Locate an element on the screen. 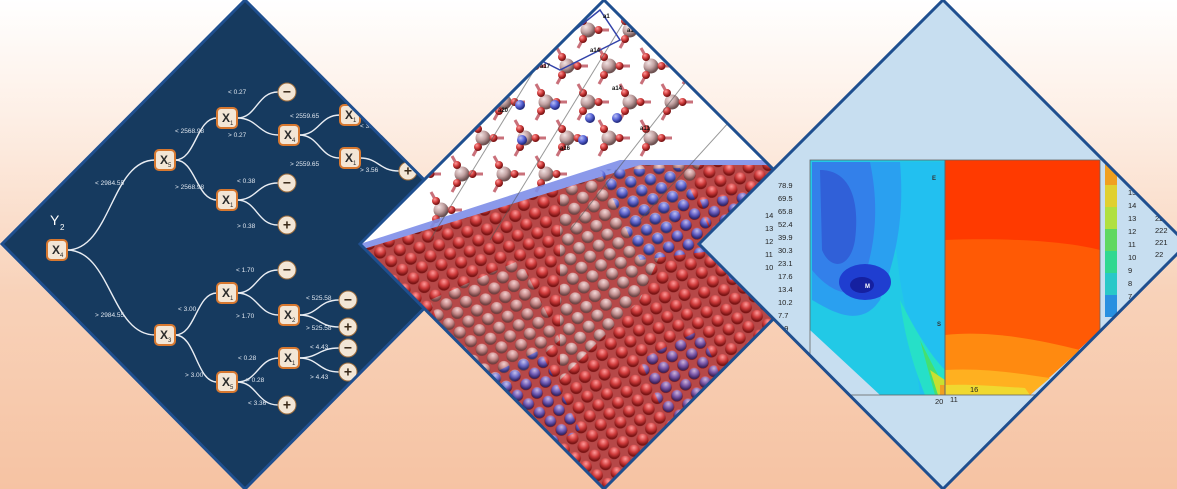 The width and height of the screenshot is (1177, 489). edge-label: > 2559.65 is located at coordinates (304, 164).